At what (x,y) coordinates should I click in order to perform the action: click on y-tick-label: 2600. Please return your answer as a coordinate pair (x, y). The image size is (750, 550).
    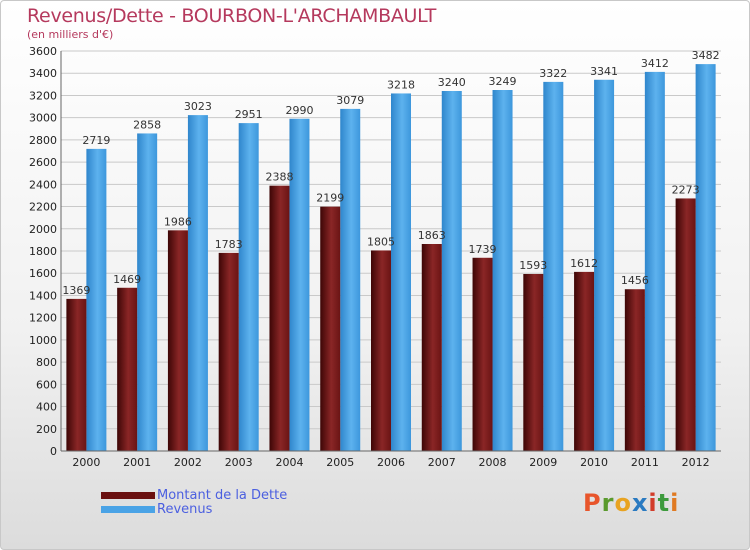
    Looking at the image, I should click on (43, 162).